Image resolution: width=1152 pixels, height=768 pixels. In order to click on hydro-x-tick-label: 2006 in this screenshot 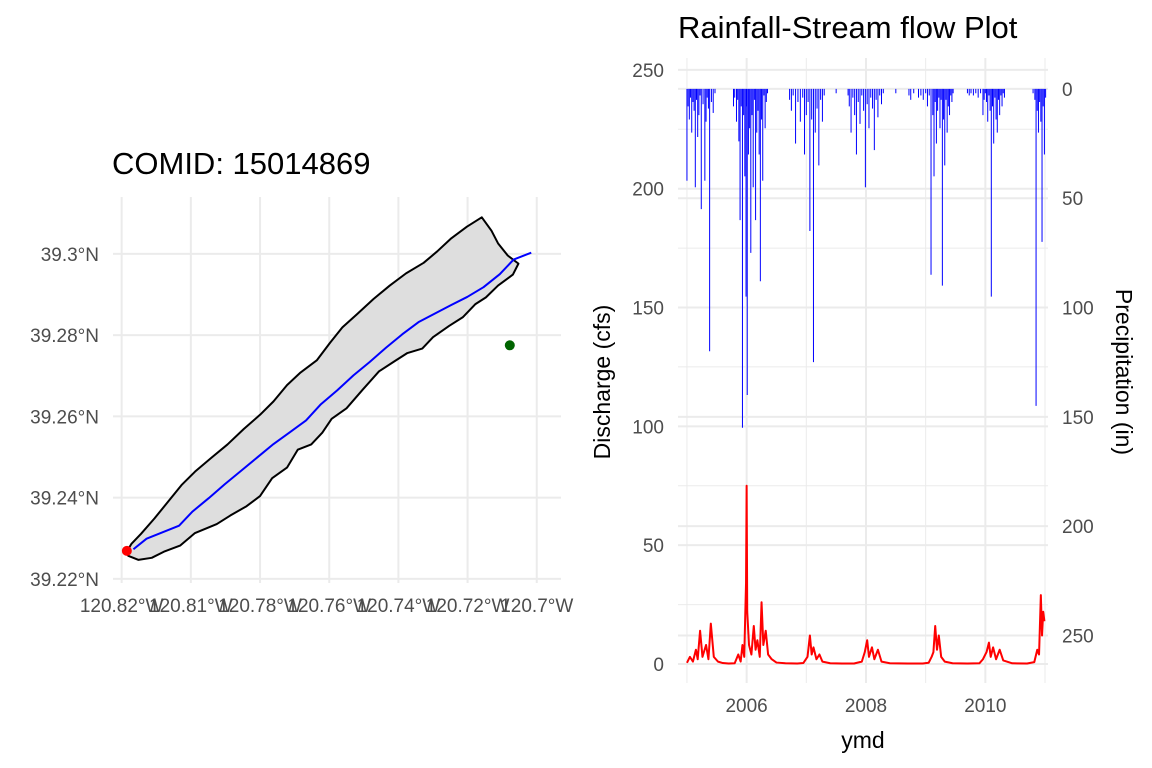, I will do `click(746, 706)`.